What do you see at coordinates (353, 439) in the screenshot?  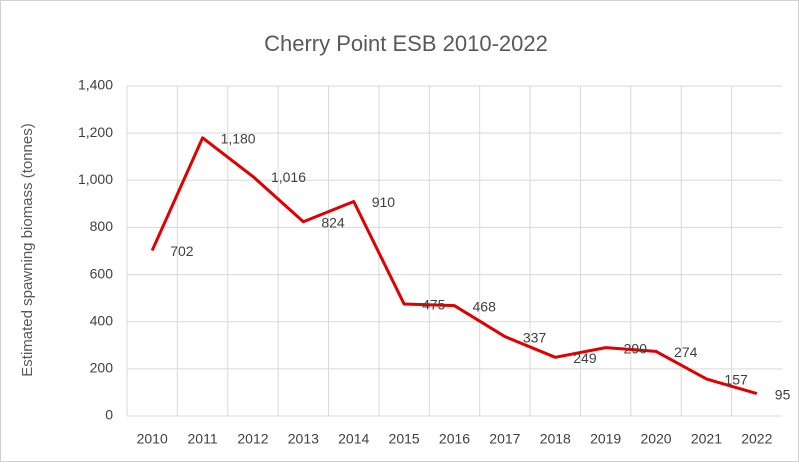 I see `x-tick-label: 2014` at bounding box center [353, 439].